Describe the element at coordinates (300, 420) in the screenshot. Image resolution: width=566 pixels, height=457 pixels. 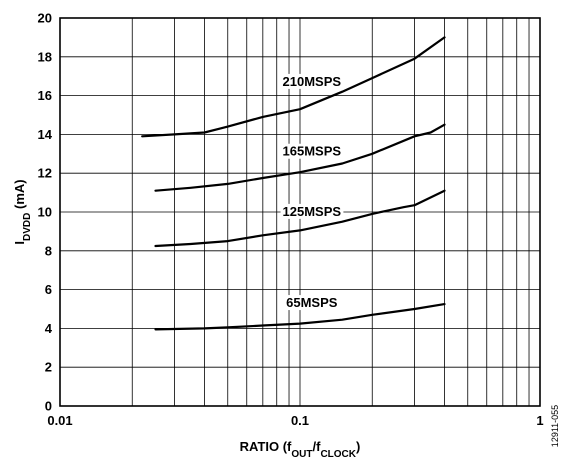
I see `x-tick-label: 0.1` at that location.